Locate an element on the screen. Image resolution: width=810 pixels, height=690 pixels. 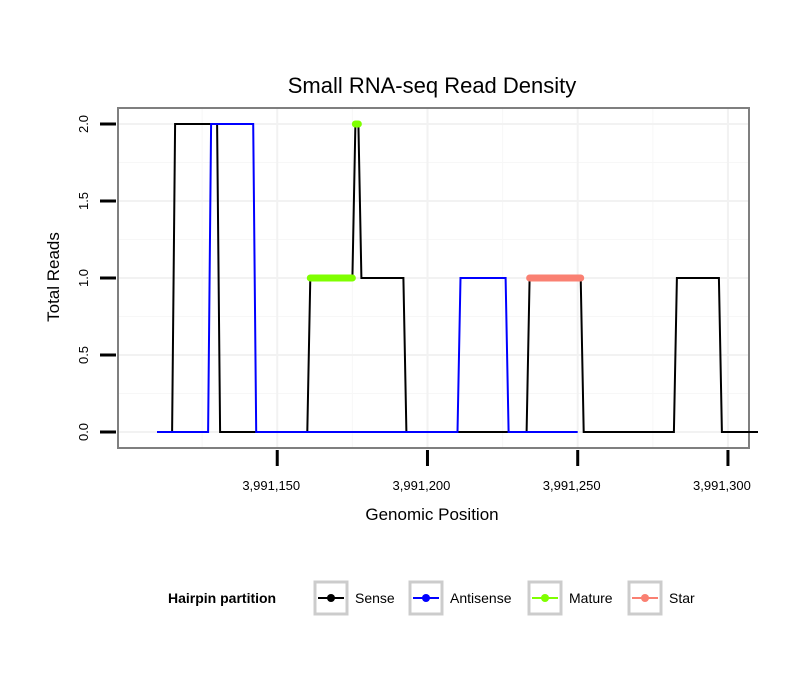
legend-label-star: Star is located at coordinates (682, 598).